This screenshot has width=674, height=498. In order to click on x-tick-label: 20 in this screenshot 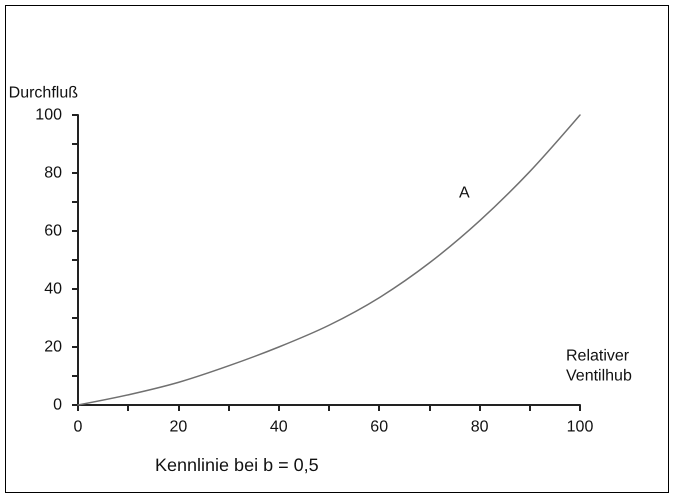, I will do `click(179, 427)`.